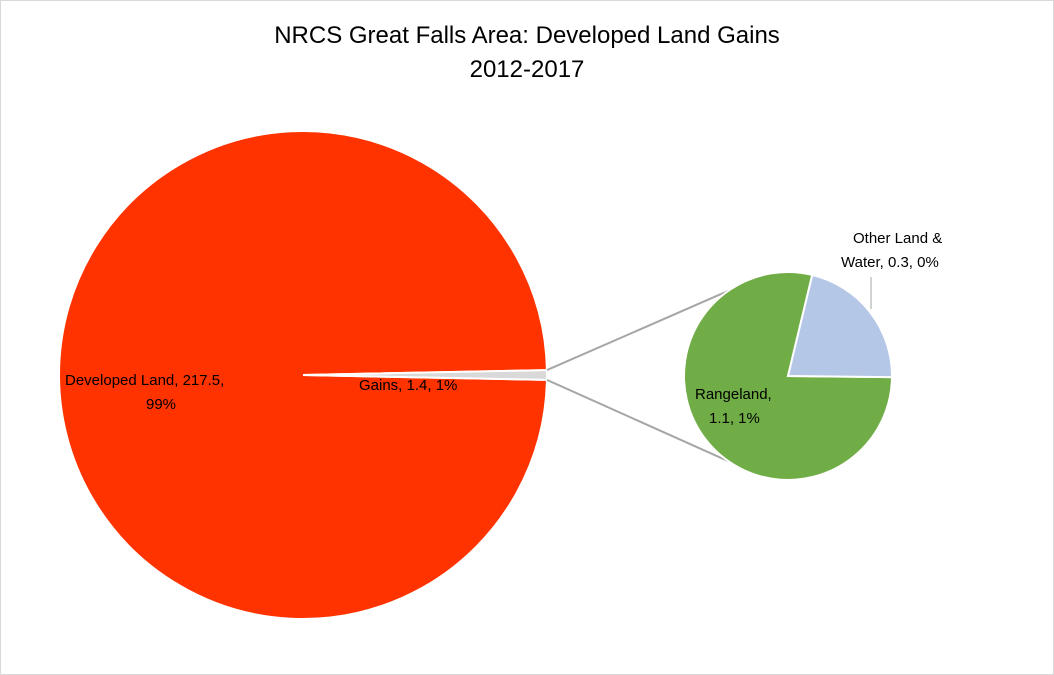 The image size is (1054, 675). I want to click on gains-label: Gains, 1.4, 1%, so click(408, 385).